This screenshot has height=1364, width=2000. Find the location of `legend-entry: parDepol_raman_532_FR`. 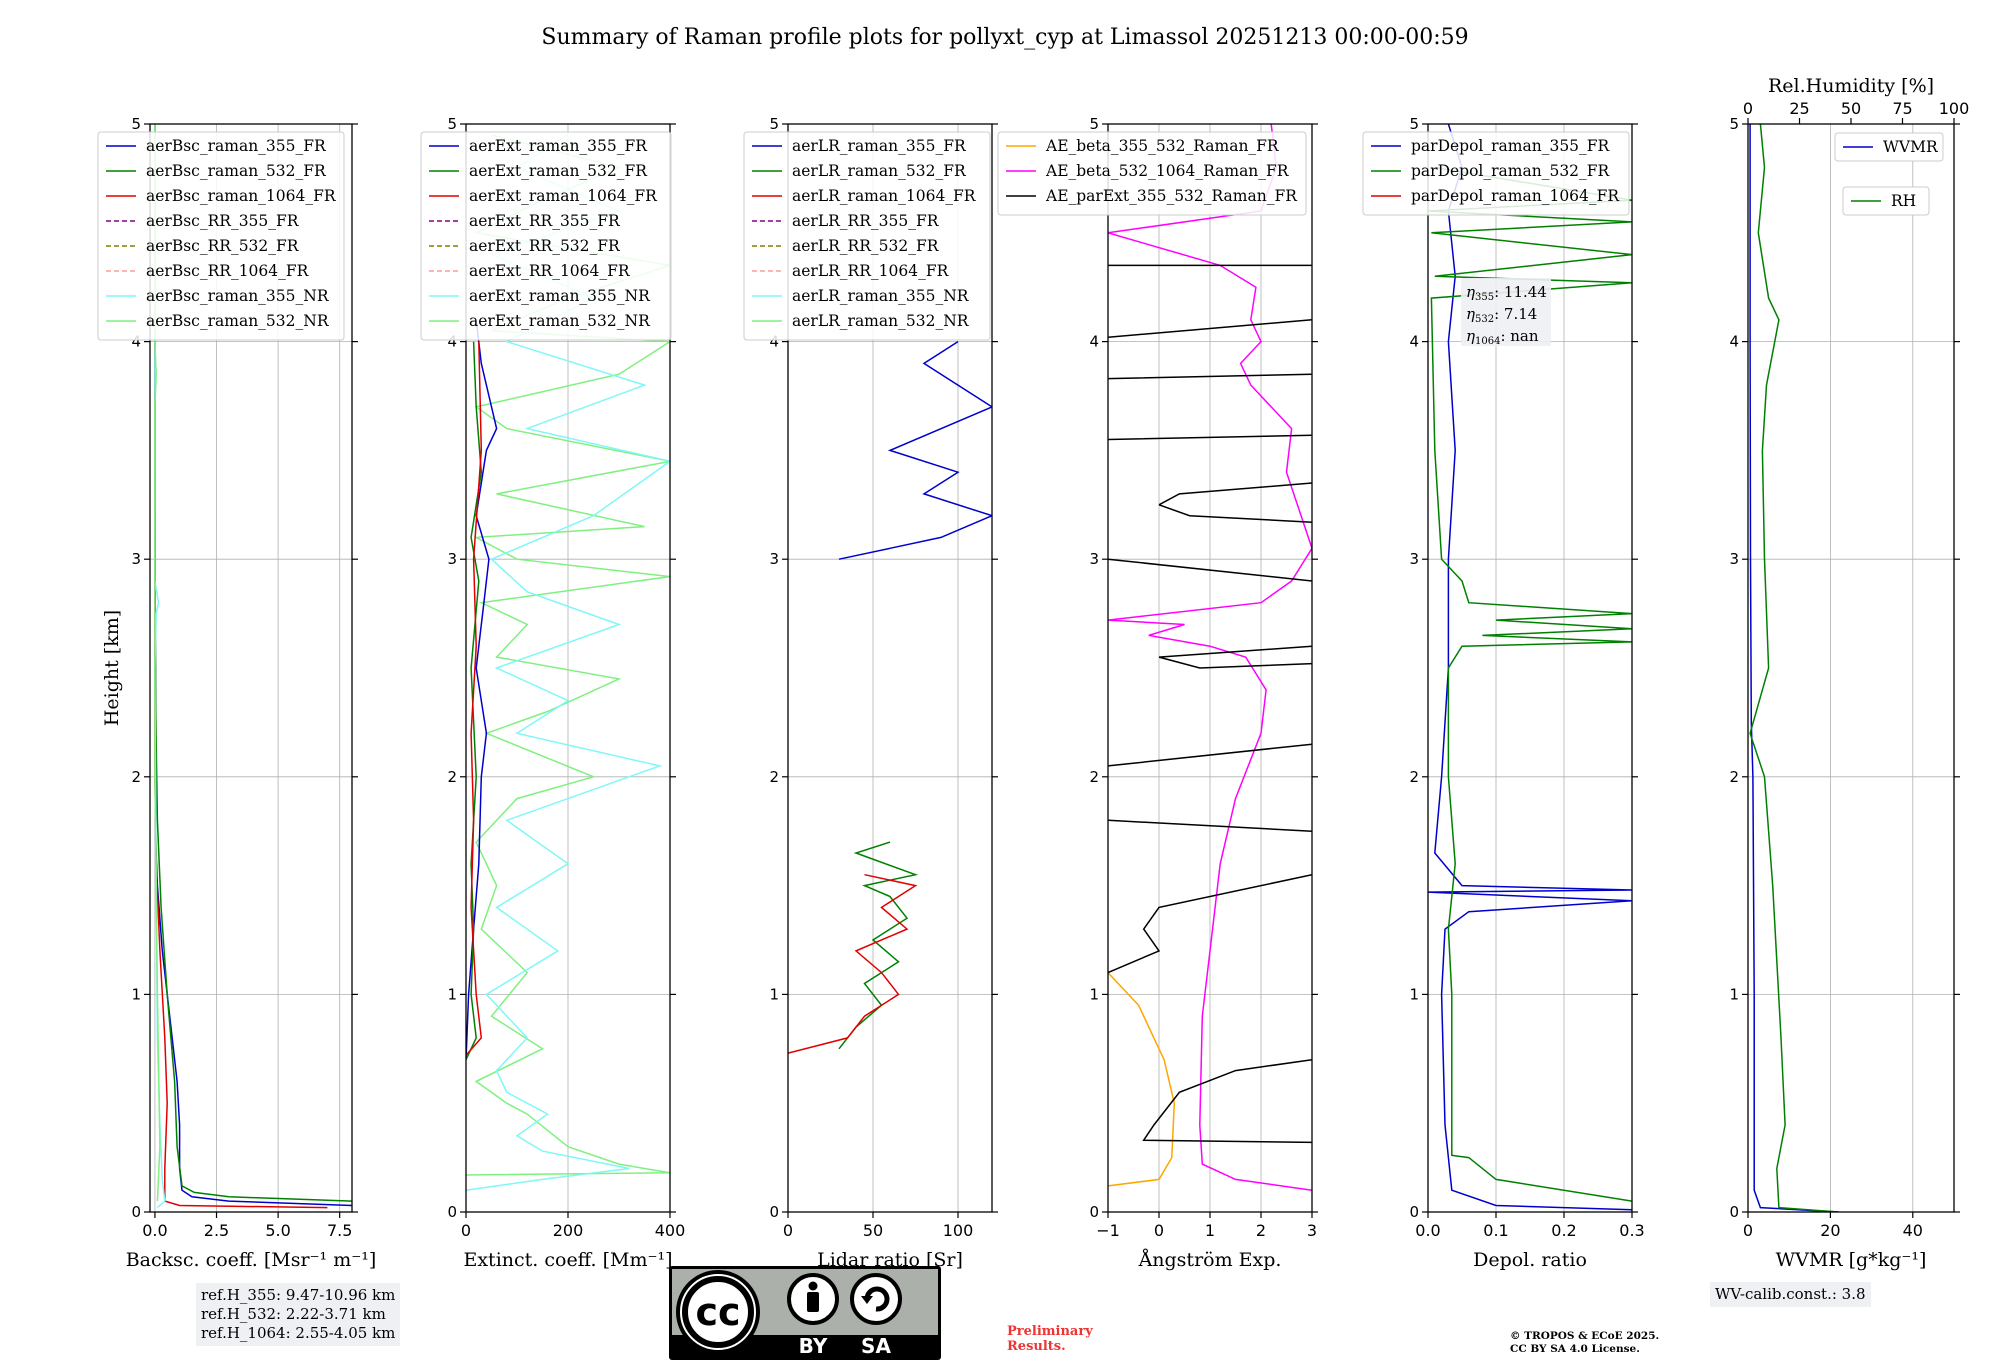

legend-entry: parDepol_raman_532_FR is located at coordinates (1511, 171).